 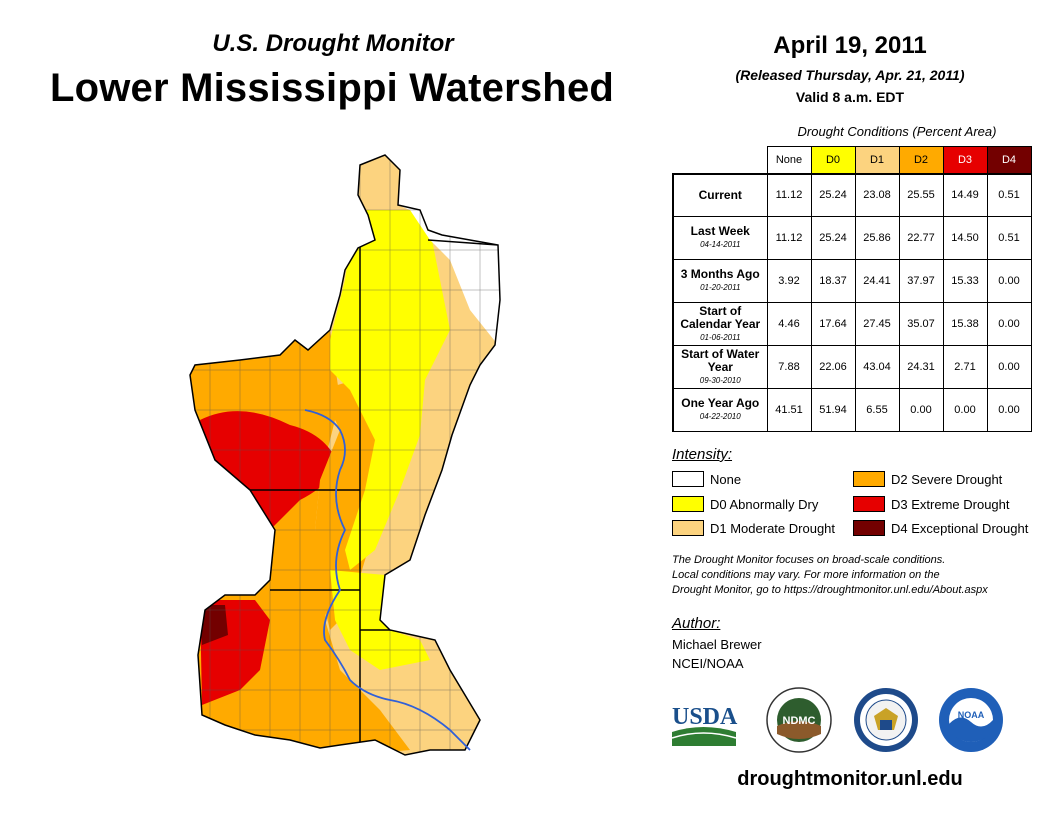 I want to click on legend-item-d4: D4 Exceptional Drought, so click(x=940, y=528).